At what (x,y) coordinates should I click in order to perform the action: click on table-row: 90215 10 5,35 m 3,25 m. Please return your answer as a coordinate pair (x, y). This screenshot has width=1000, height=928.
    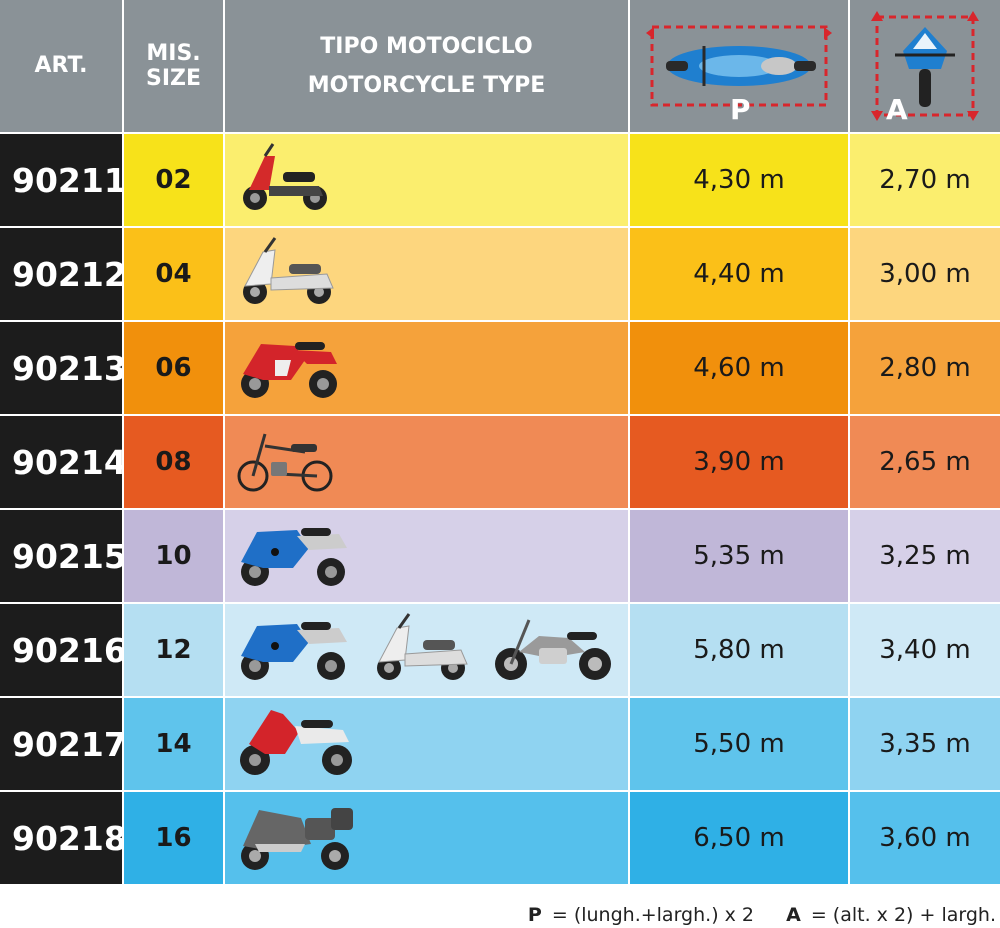
    Looking at the image, I should click on (500, 557).